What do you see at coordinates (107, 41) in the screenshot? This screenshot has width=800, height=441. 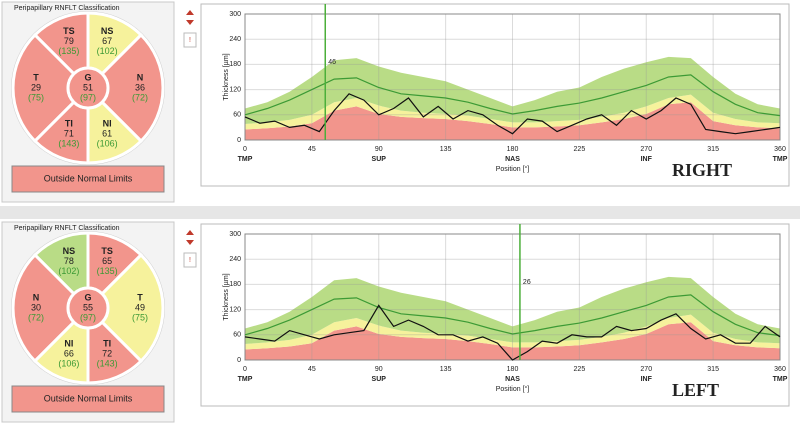 I see `sector-value: 67` at bounding box center [107, 41].